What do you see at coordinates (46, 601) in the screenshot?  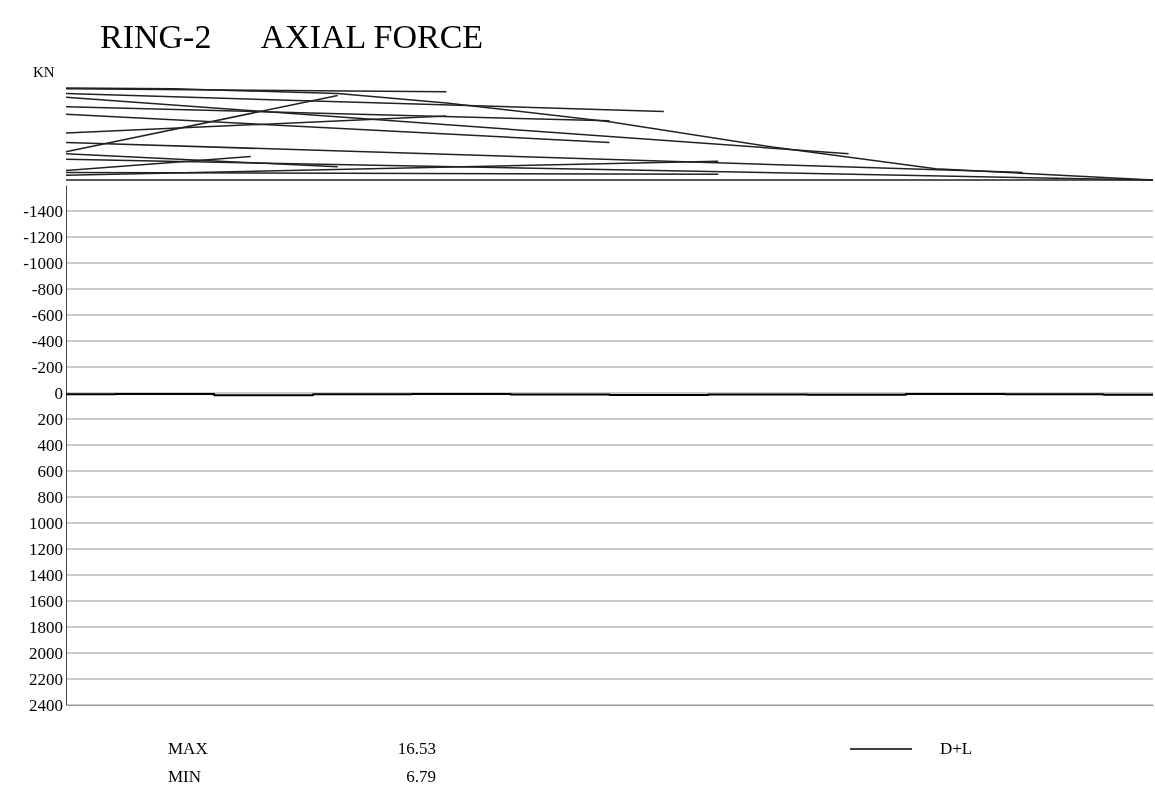 I see `y-tick-label: 1600` at bounding box center [46, 601].